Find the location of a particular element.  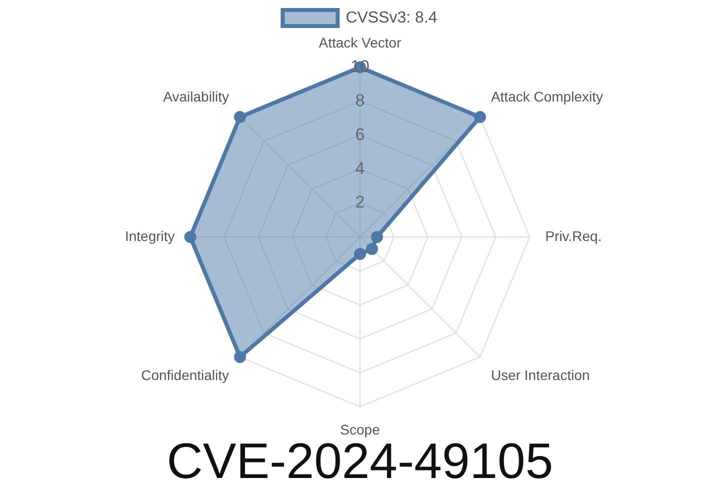

spoke-label: Priv.Req. is located at coordinates (573, 236).